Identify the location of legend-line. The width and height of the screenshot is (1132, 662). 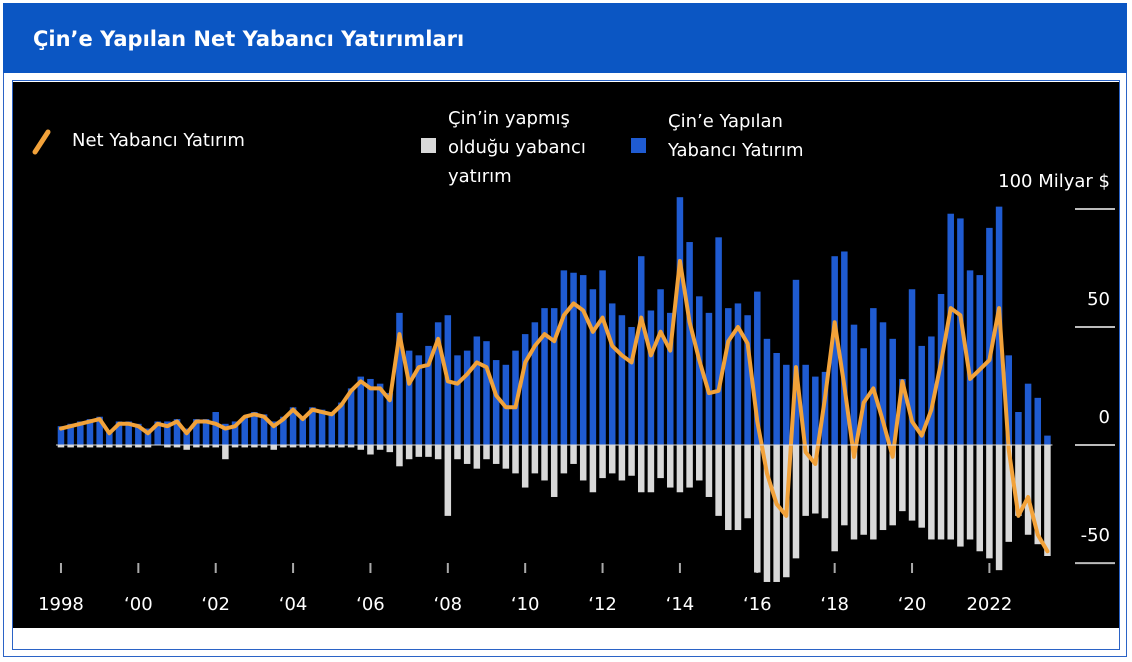
(41, 142).